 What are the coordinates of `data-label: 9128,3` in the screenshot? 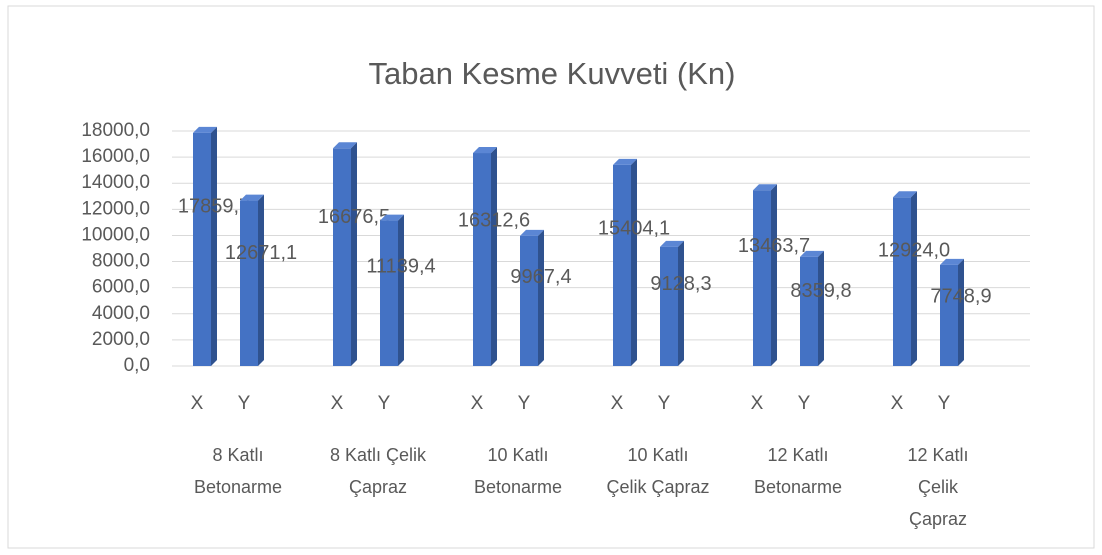 It's located at (680, 284).